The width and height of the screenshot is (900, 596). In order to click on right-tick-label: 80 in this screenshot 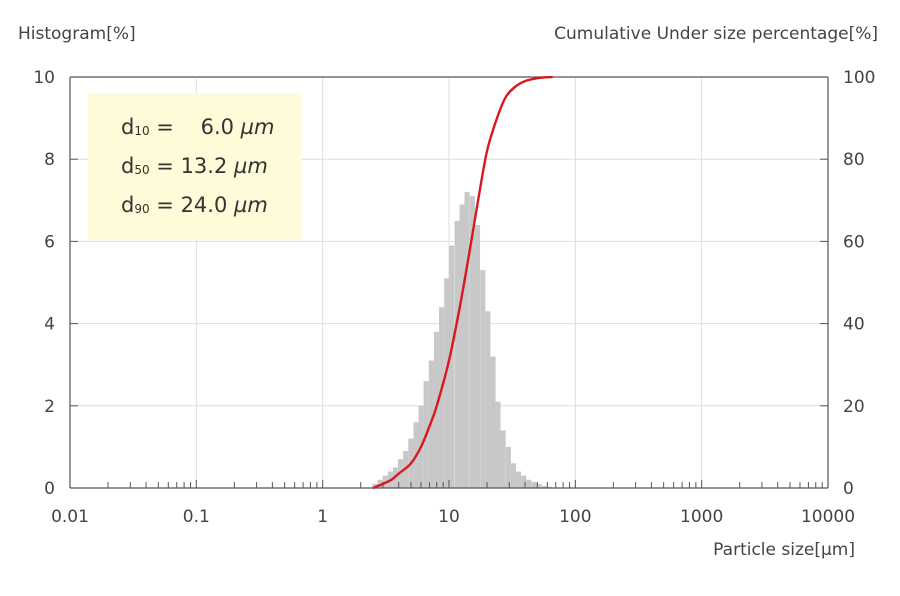, I will do `click(854, 160)`.